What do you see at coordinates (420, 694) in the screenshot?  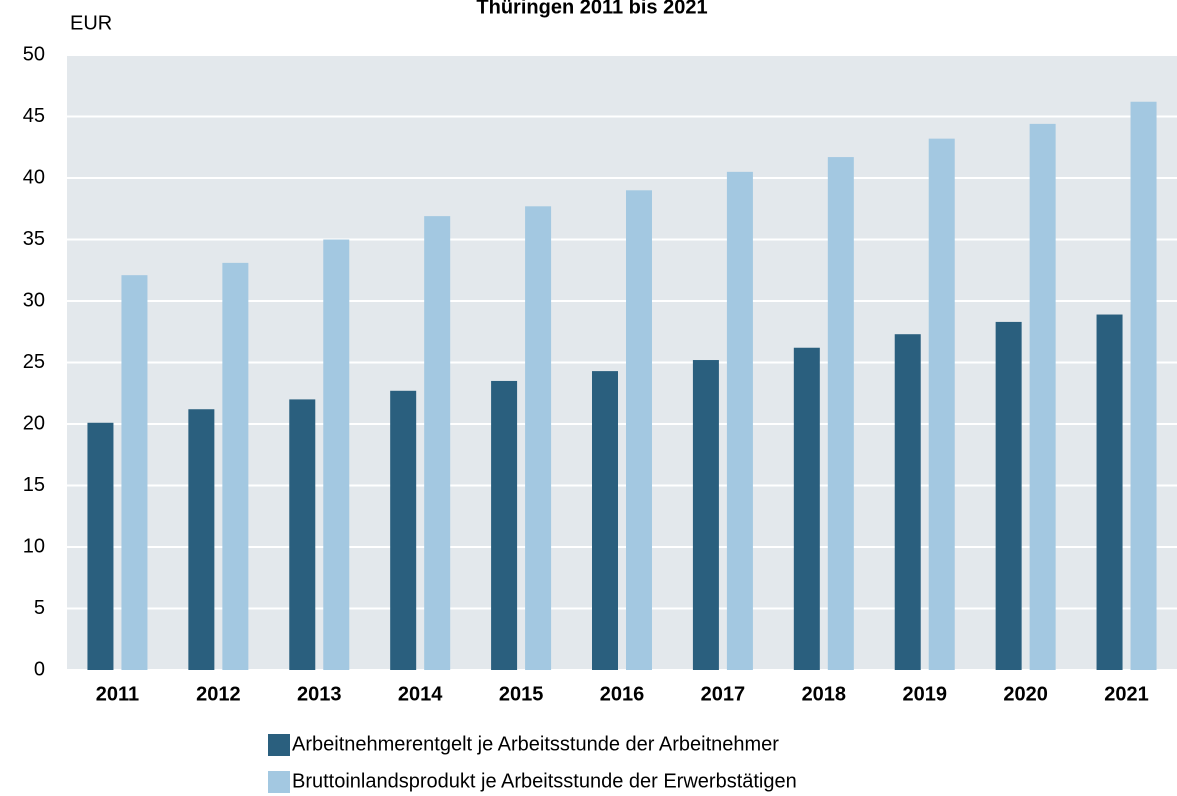 I see `x-tick-label: 2014` at bounding box center [420, 694].